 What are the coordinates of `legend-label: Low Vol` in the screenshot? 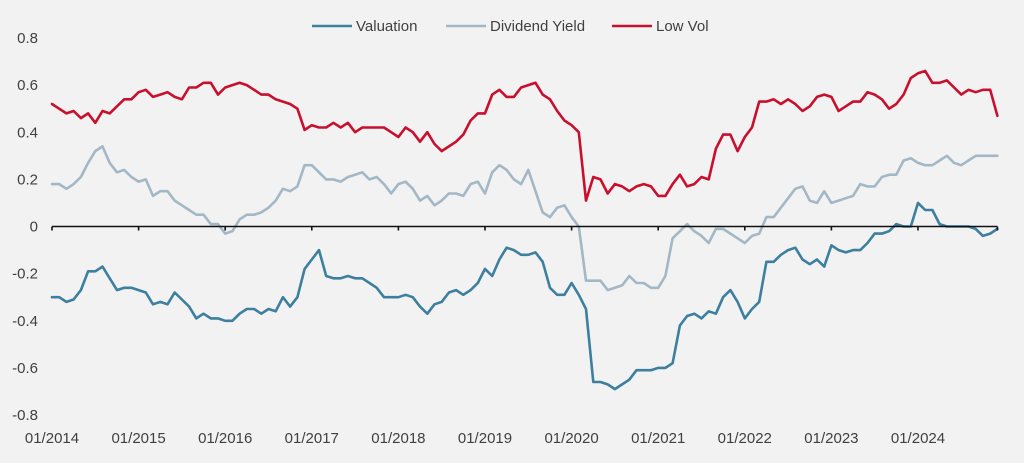 It's located at (682, 26).